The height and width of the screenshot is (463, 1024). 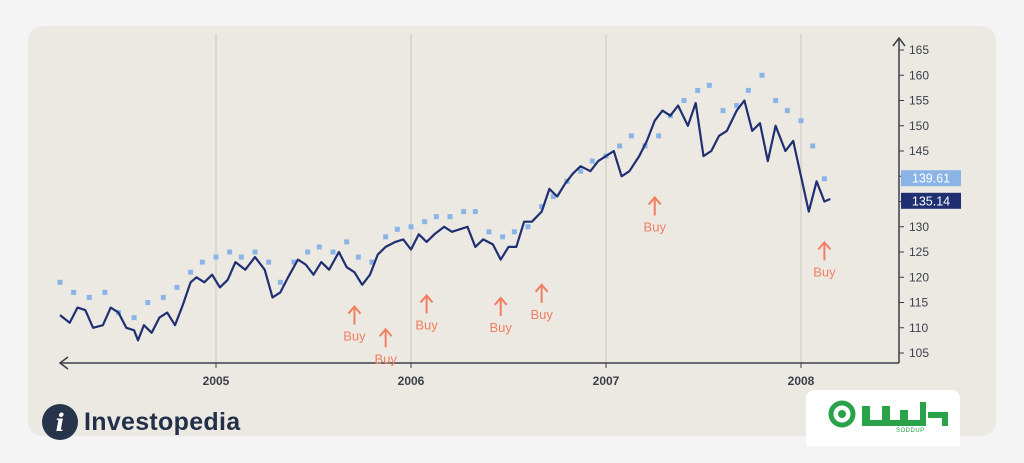 What do you see at coordinates (919, 101) in the screenshot?
I see `y-tick-label: 155` at bounding box center [919, 101].